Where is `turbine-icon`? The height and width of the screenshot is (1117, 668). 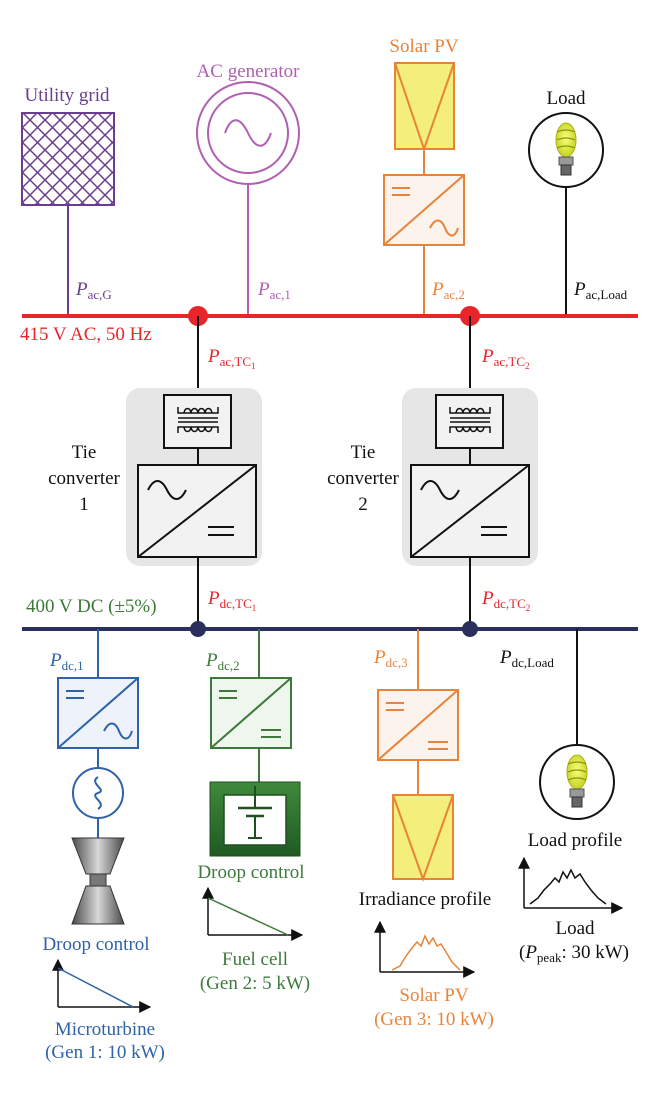
turbine-icon is located at coordinates (98, 881).